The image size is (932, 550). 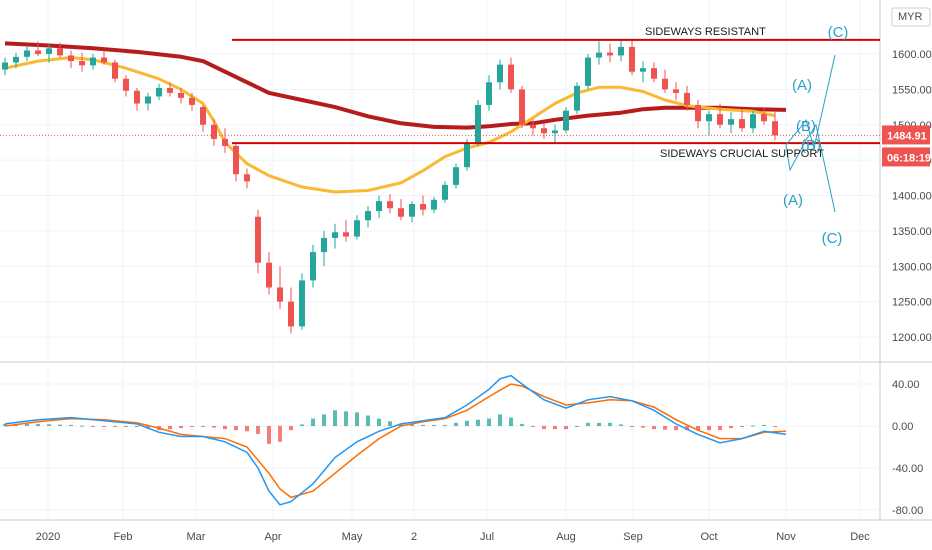 I want to click on long-moving-average, so click(x=395, y=85).